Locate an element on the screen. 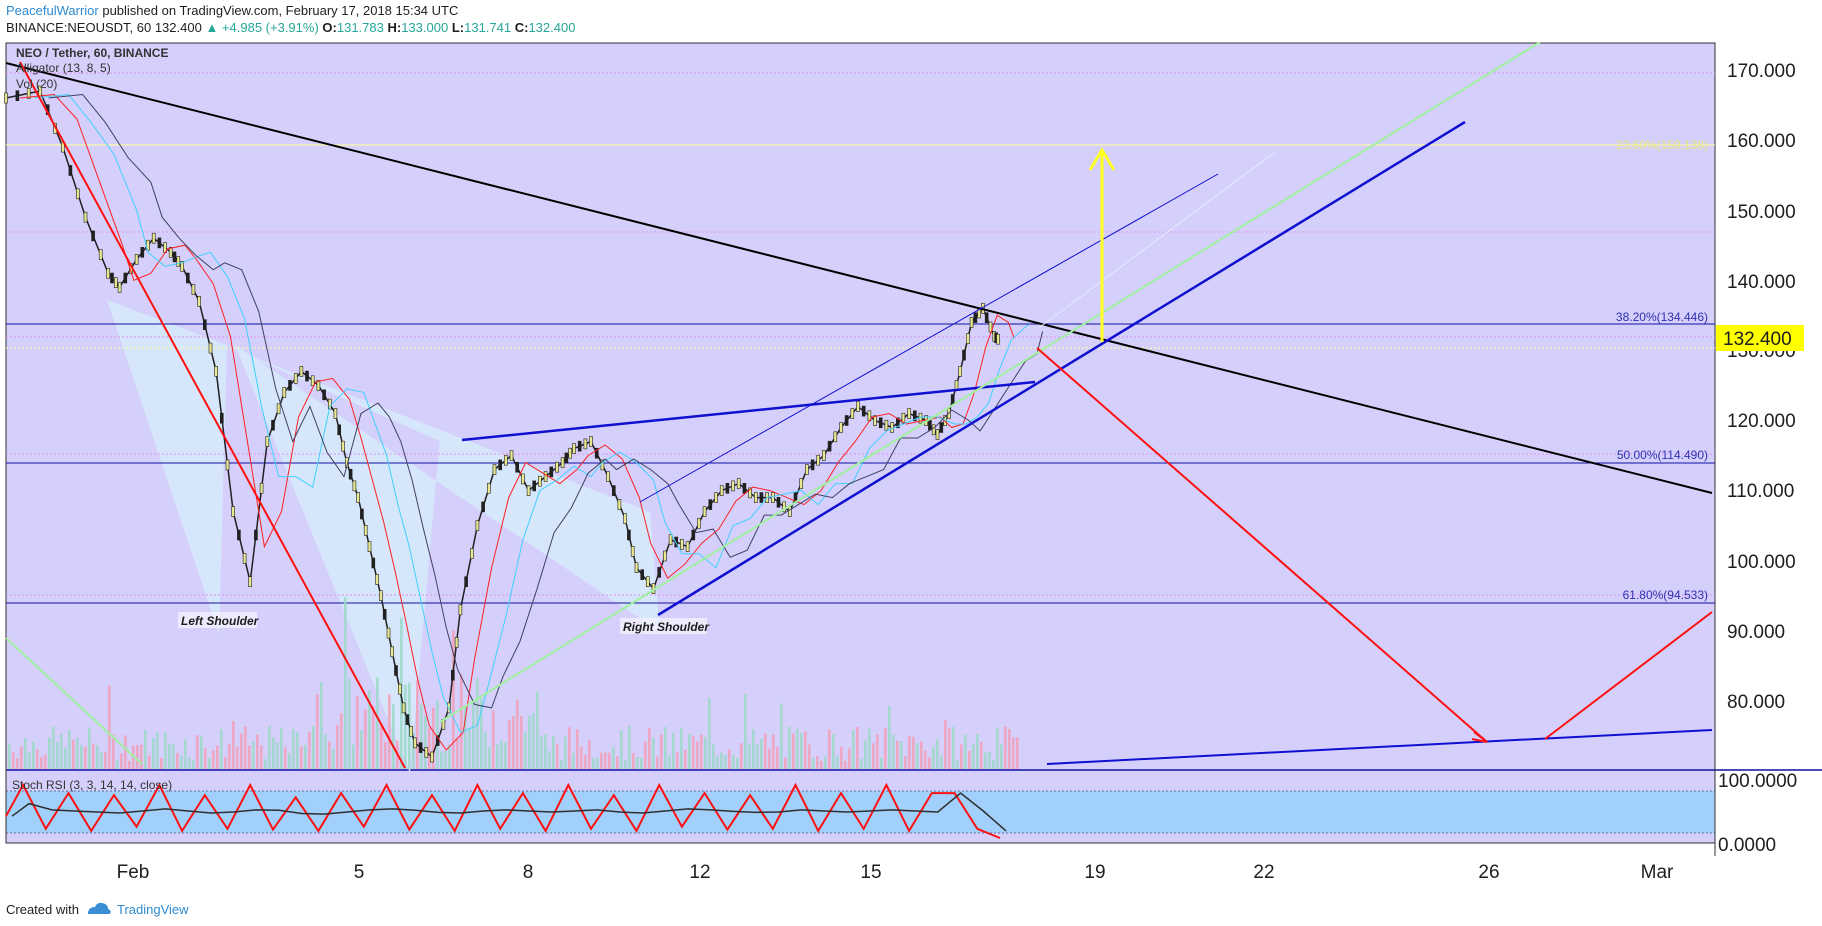  ascending-channel-top is located at coordinates (929, 338).